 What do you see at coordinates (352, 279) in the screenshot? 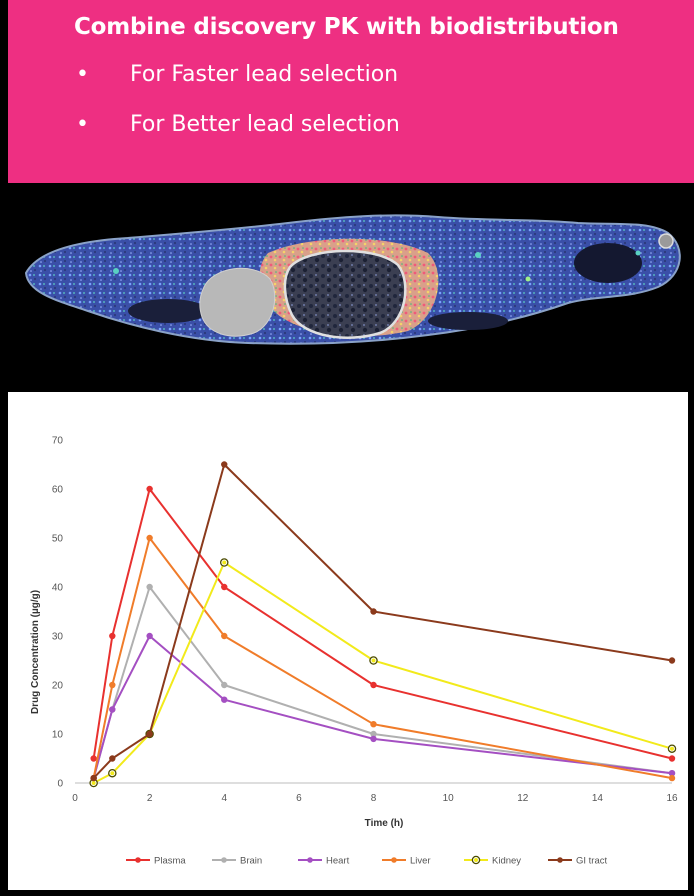
I see `whole-body-tissue-section-icon` at bounding box center [352, 279].